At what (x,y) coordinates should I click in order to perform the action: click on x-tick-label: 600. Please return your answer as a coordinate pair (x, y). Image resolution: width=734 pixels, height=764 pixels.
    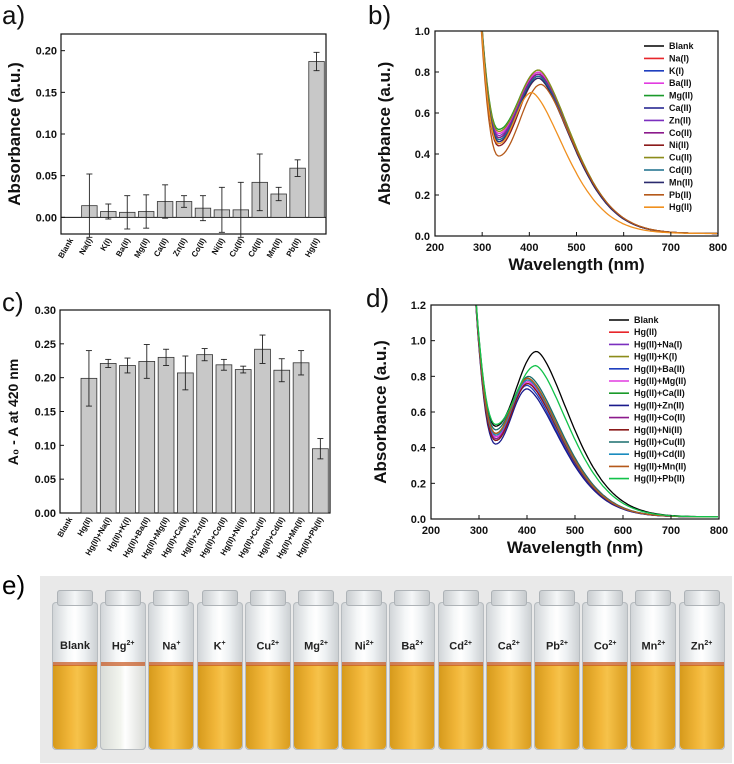
    Looking at the image, I should click on (623, 248).